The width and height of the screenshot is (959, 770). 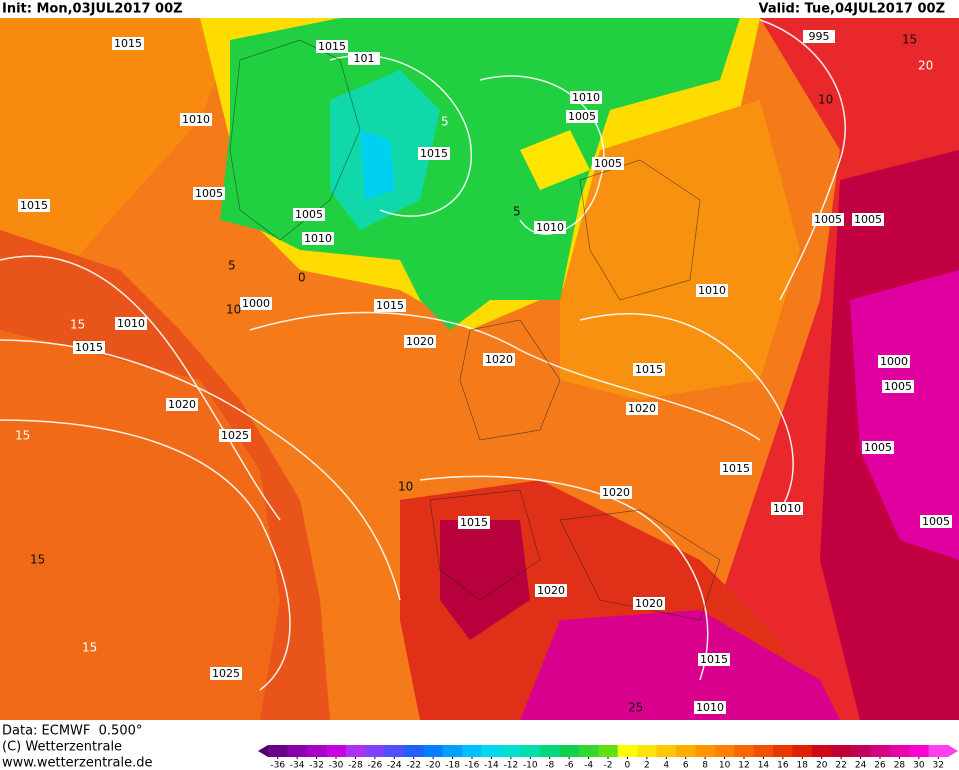 What do you see at coordinates (764, 765) in the screenshot?
I see `colorbar-tick-label: 14` at bounding box center [764, 765].